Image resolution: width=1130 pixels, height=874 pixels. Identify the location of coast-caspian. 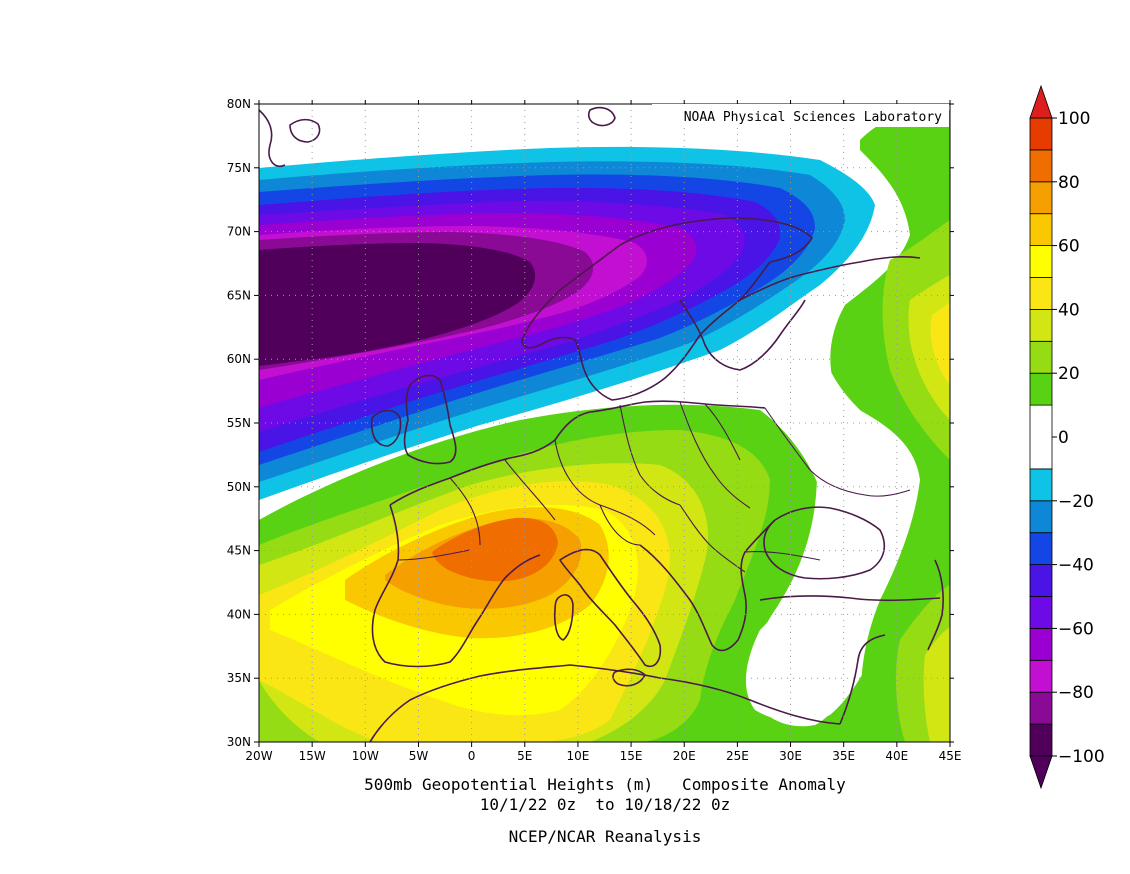
(935, 605).